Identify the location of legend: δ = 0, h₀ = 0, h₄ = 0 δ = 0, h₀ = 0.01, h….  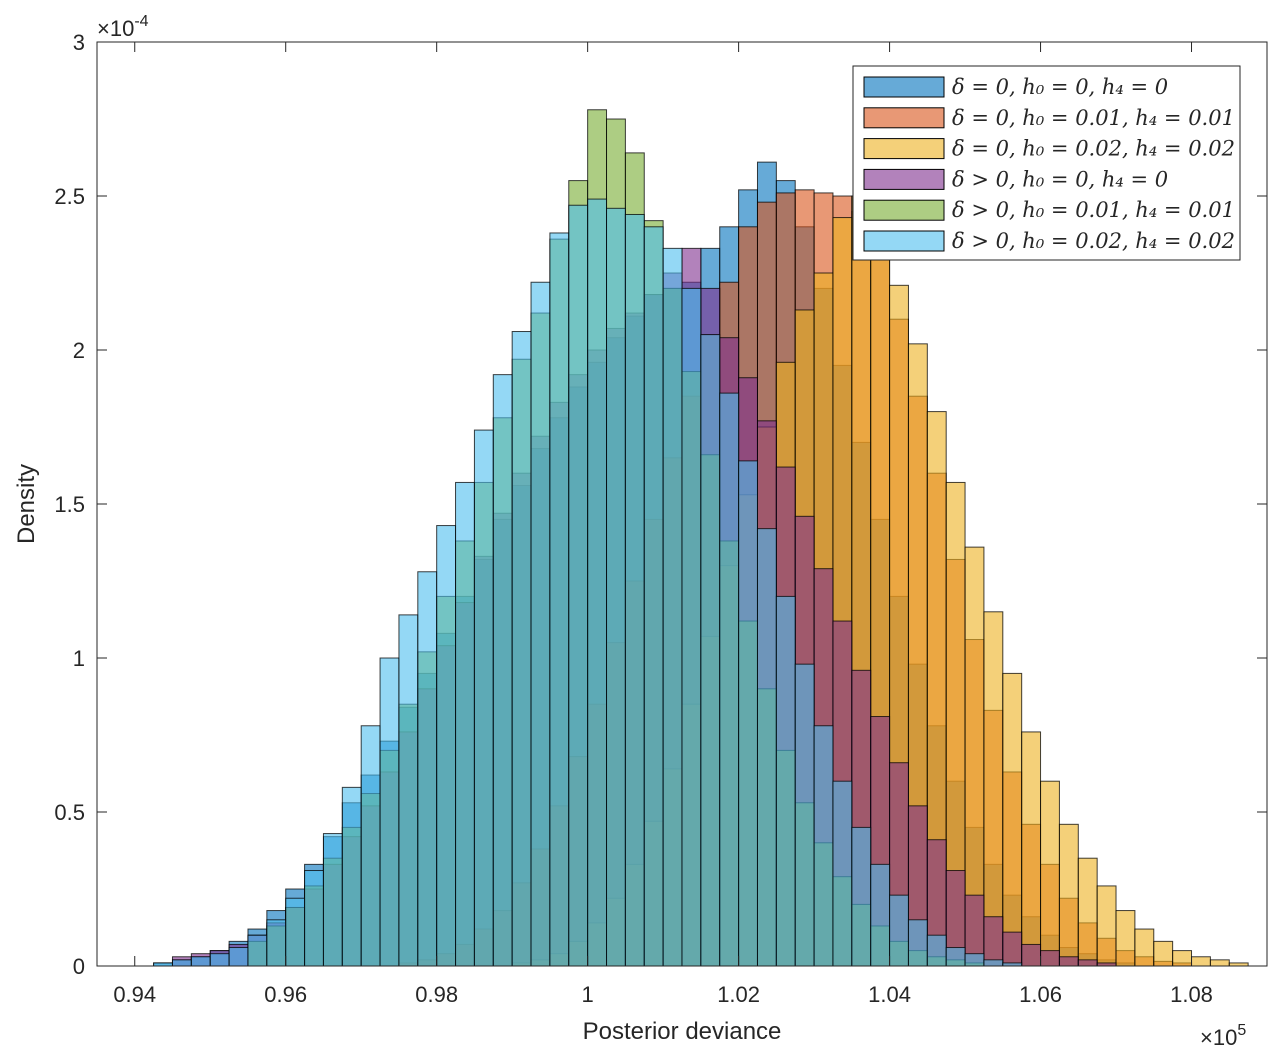
(1046, 163).